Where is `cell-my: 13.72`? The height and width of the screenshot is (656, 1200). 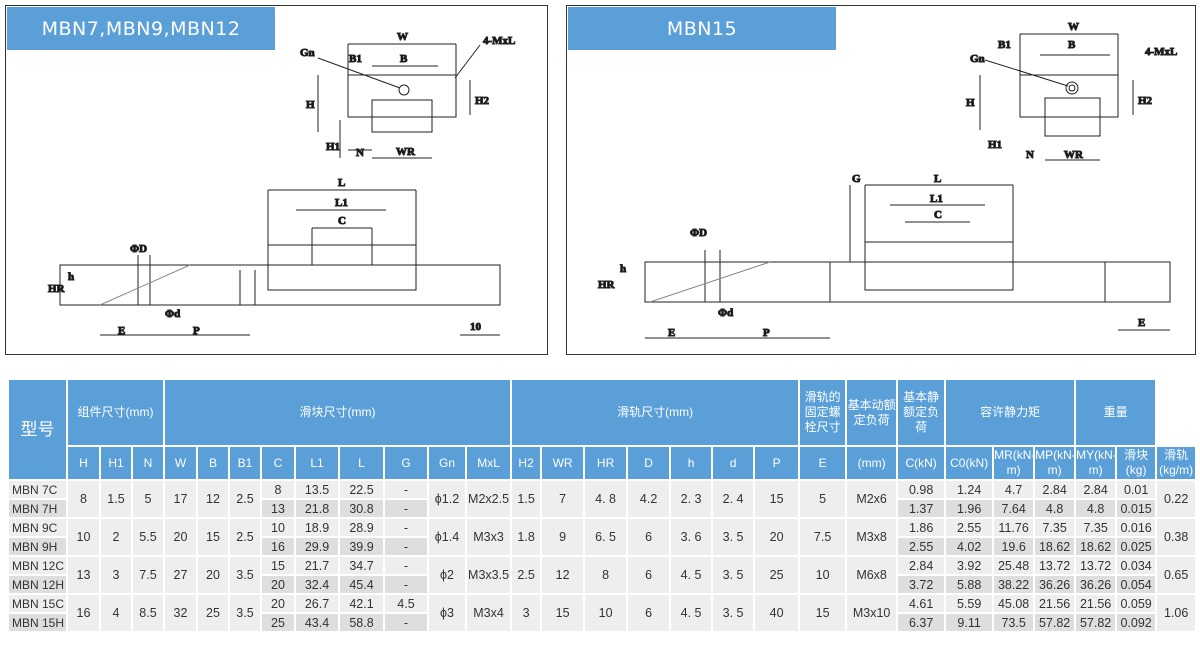 cell-my: 13.72 is located at coordinates (1096, 565).